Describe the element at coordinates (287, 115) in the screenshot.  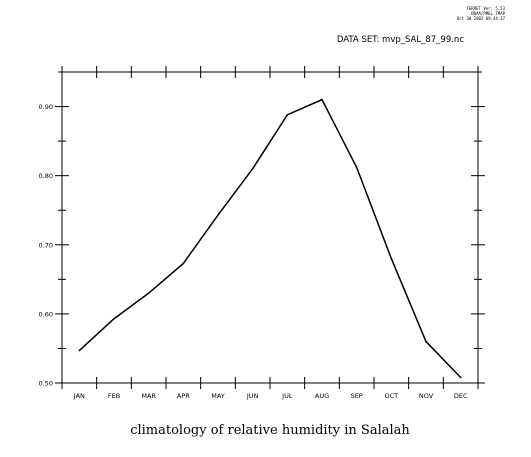
I see `data-point-jul` at that location.